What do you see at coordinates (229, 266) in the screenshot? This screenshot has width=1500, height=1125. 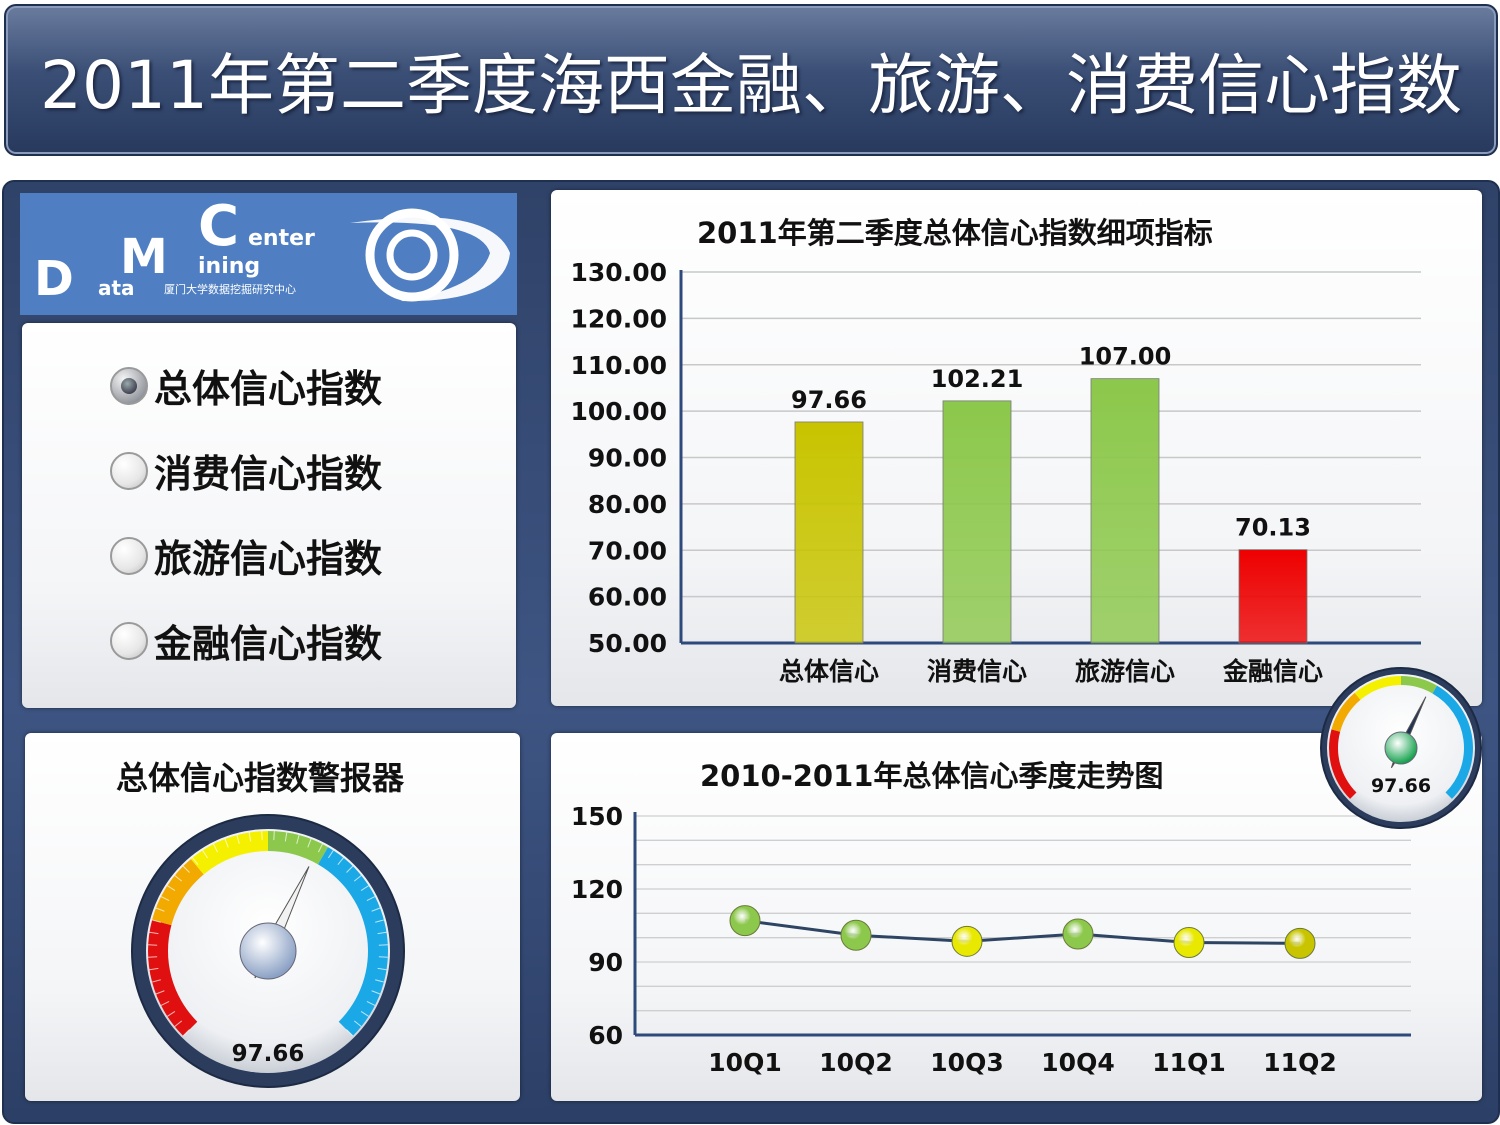 I see `logo-ining: ining` at bounding box center [229, 266].